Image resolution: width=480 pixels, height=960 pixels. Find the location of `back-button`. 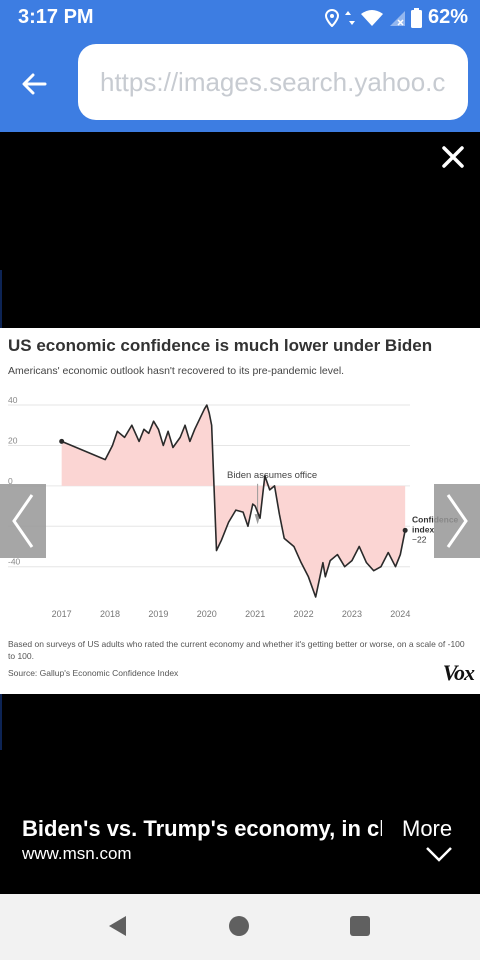

back-button is located at coordinates (34, 84).